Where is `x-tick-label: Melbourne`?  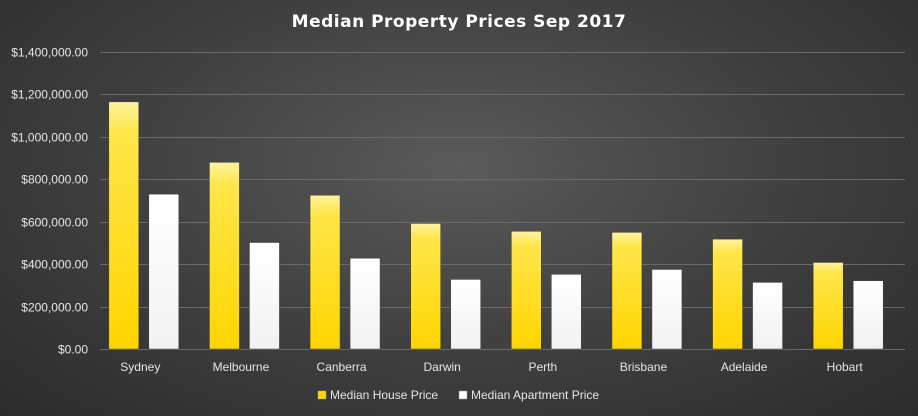
x-tick-label: Melbourne is located at coordinates (241, 367).